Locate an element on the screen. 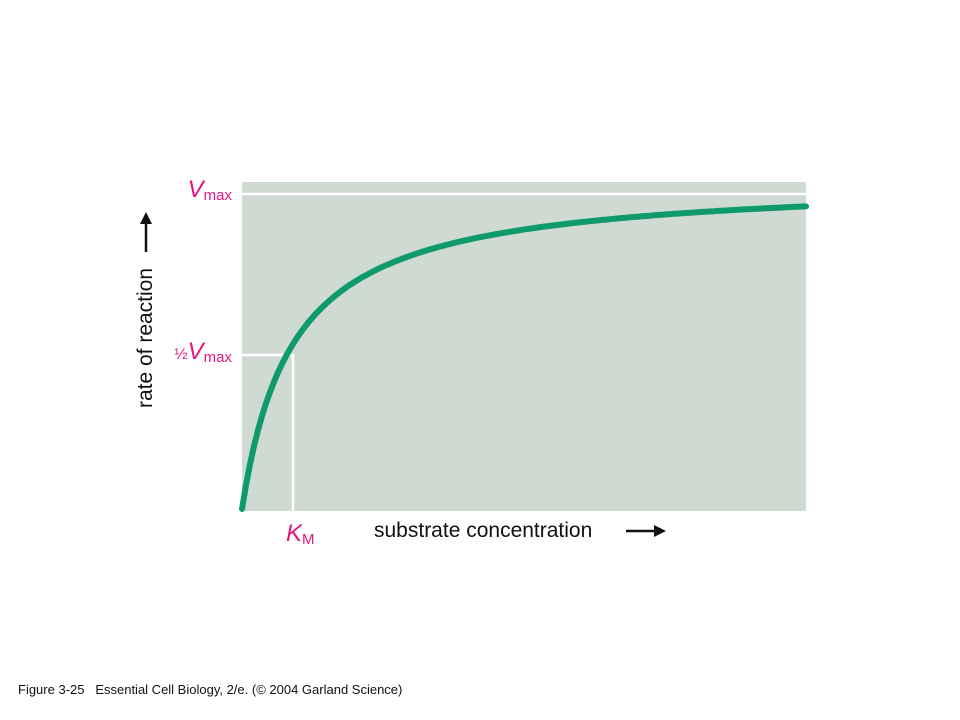 Image resolution: width=960 pixels, height=720 pixels. half-vmax-label: ½Vmax is located at coordinates (203, 352).